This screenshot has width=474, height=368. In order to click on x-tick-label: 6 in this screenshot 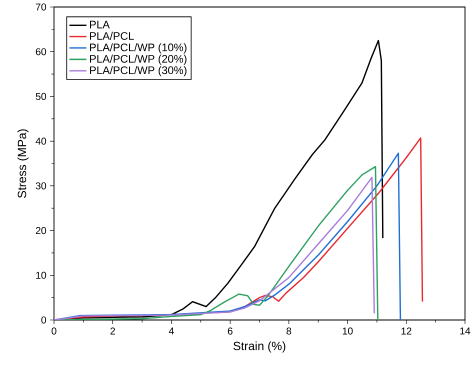, I will do `click(230, 331)`.